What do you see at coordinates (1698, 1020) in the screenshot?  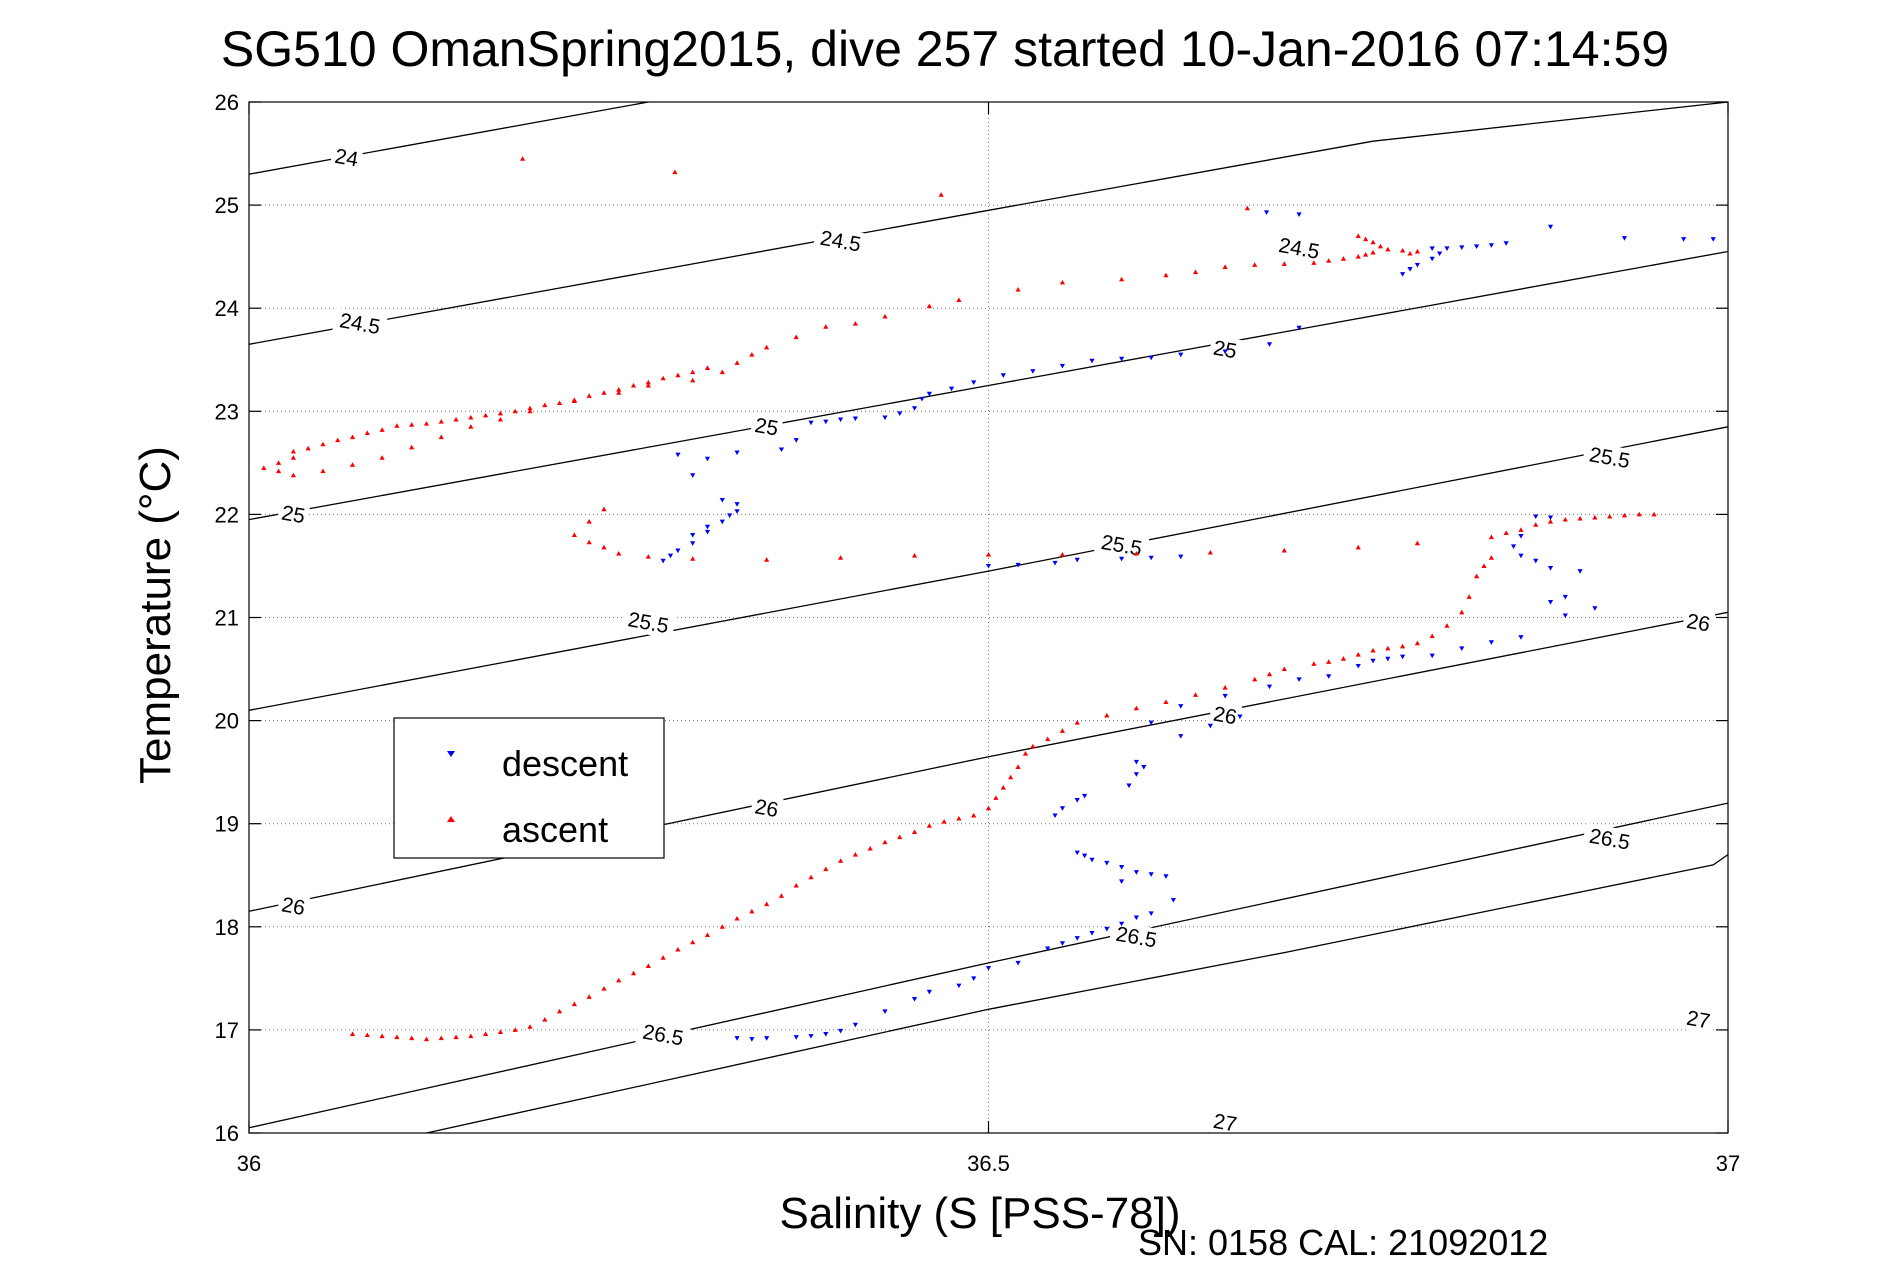 I see `contour-label: 27` at bounding box center [1698, 1020].